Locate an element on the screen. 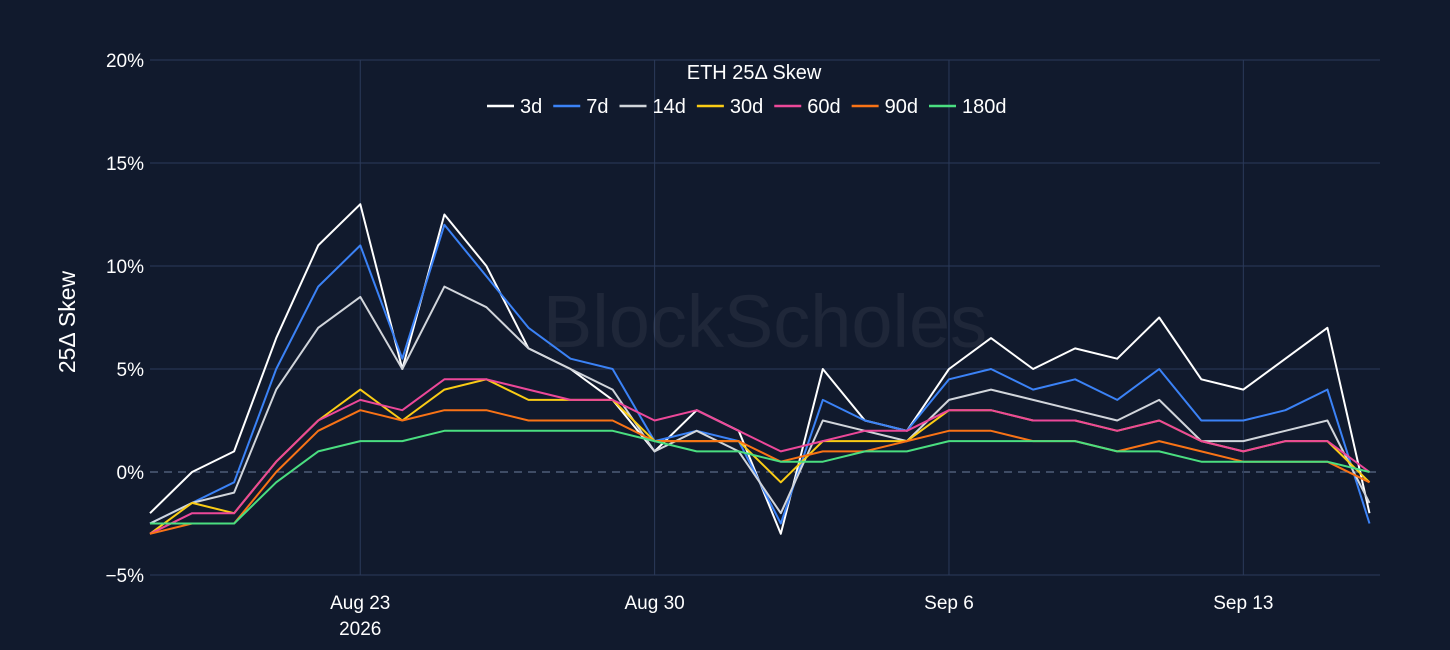 Image resolution: width=1450 pixels, height=650 pixels. y-axis-label: 25Δ Skew is located at coordinates (67, 321).